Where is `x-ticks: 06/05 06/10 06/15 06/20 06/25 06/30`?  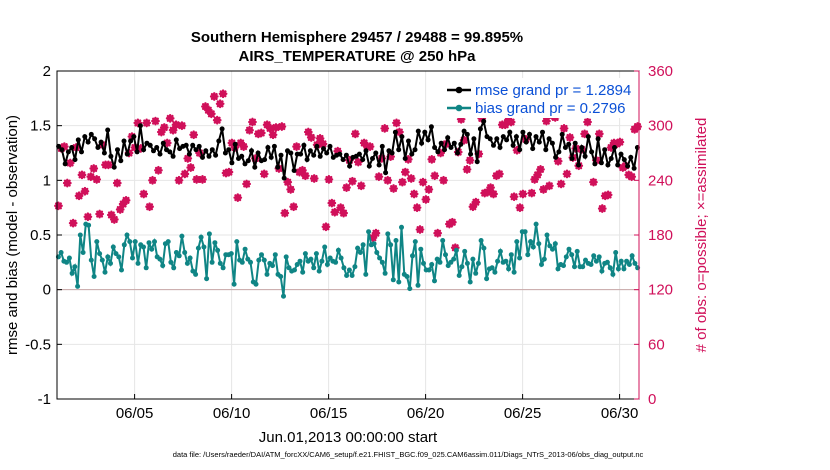
x-ticks: 06/05 06/10 06/15 06/20 06/25 06/30 is located at coordinates (377, 408).